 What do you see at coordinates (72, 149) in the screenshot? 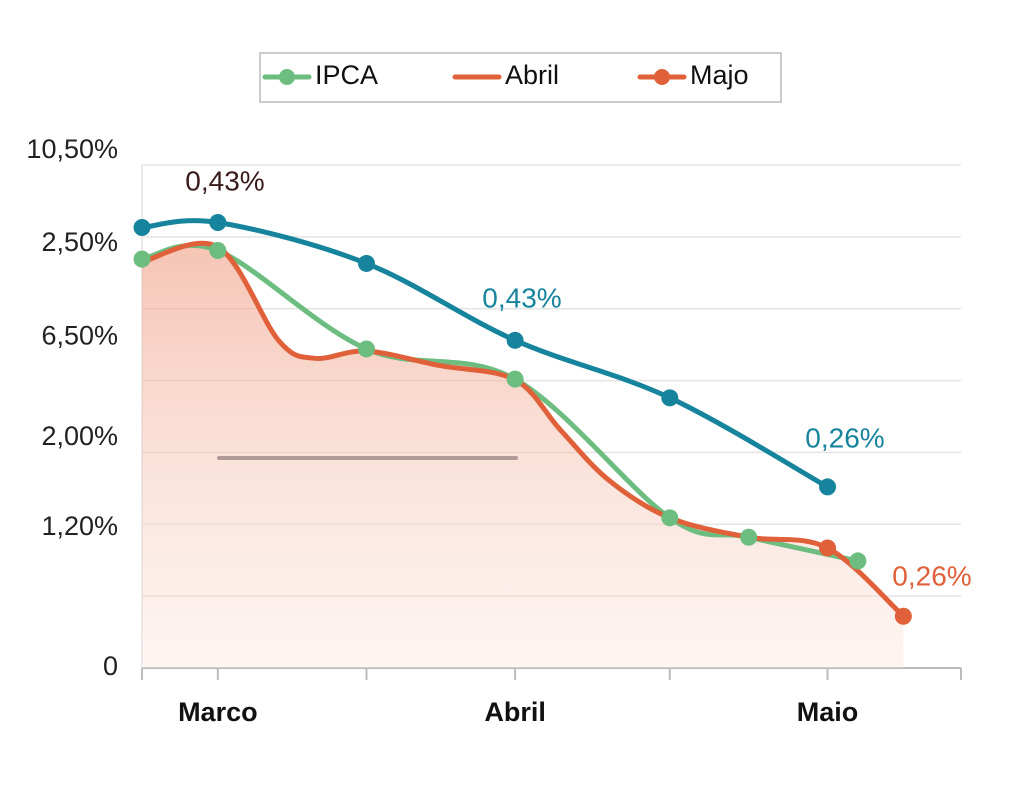
I see `y-tick-label: 10,50%` at bounding box center [72, 149].